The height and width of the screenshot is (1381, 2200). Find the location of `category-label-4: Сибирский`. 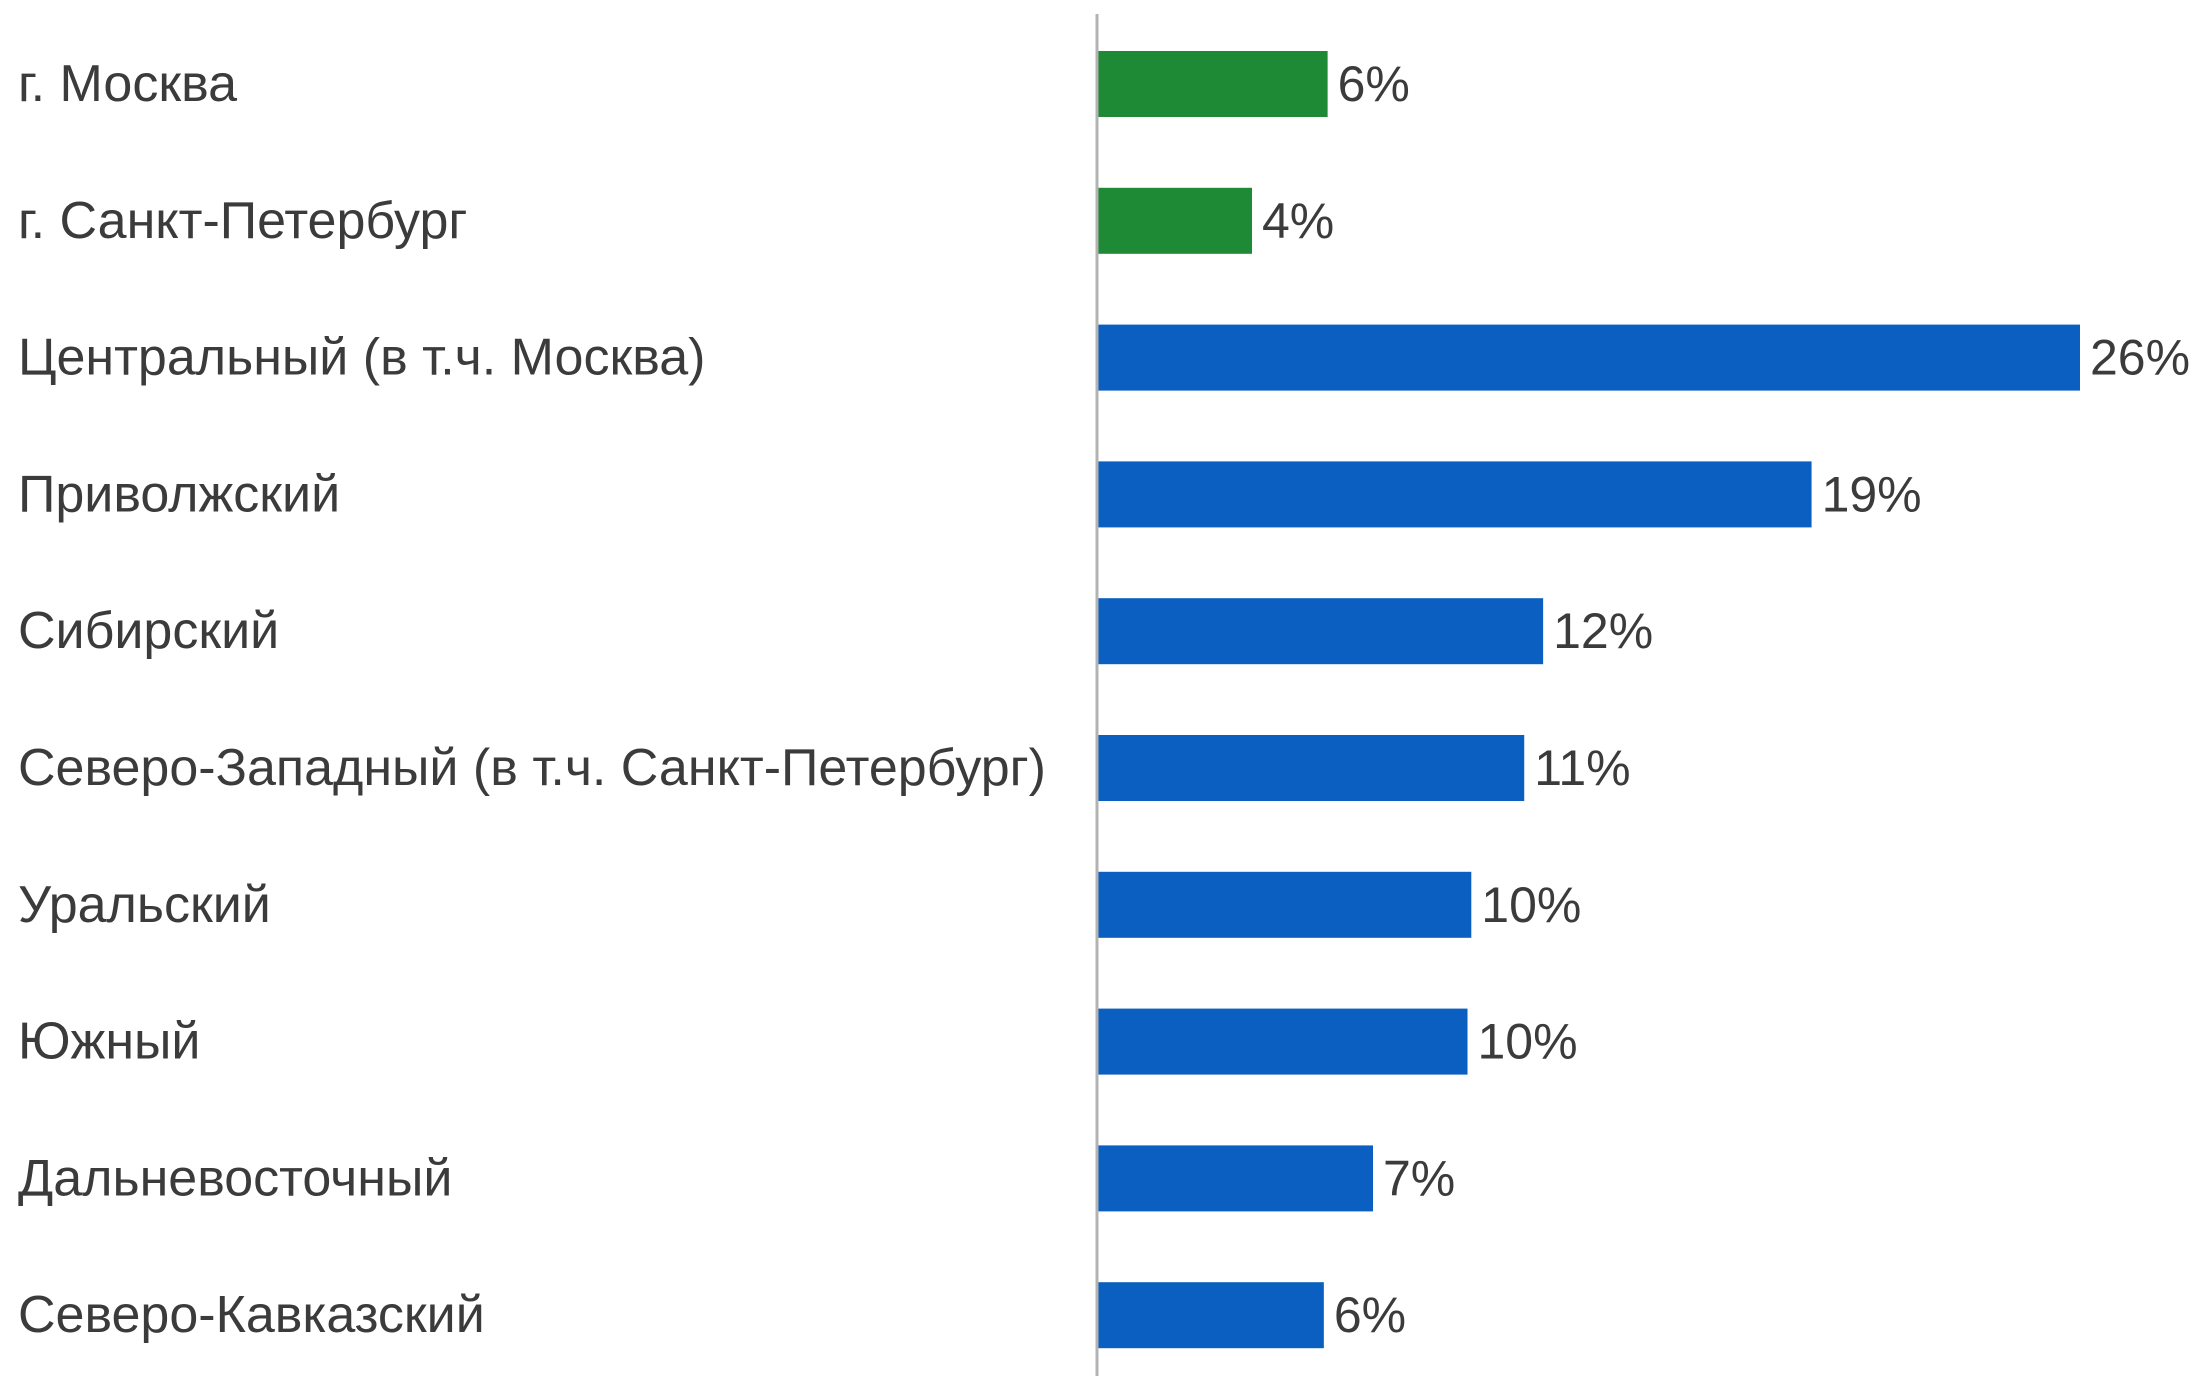

category-label-4: Сибирский is located at coordinates (148, 631).